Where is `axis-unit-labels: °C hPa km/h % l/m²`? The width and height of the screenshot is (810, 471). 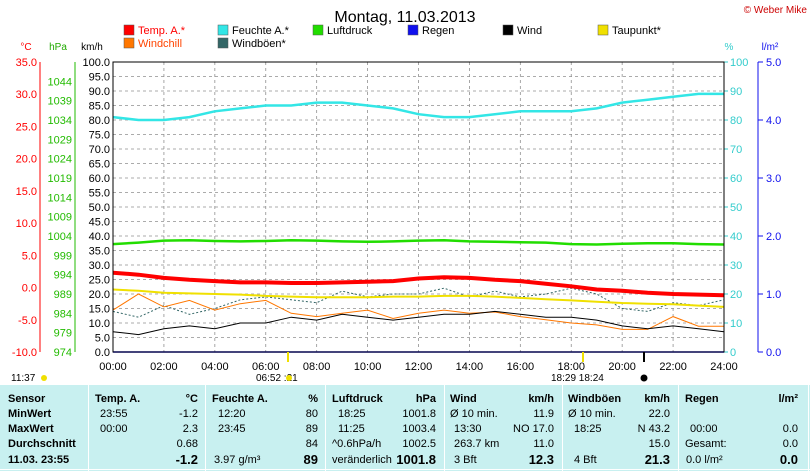
axis-unit-labels: °C hPa km/h % l/m² is located at coordinates (399, 47).